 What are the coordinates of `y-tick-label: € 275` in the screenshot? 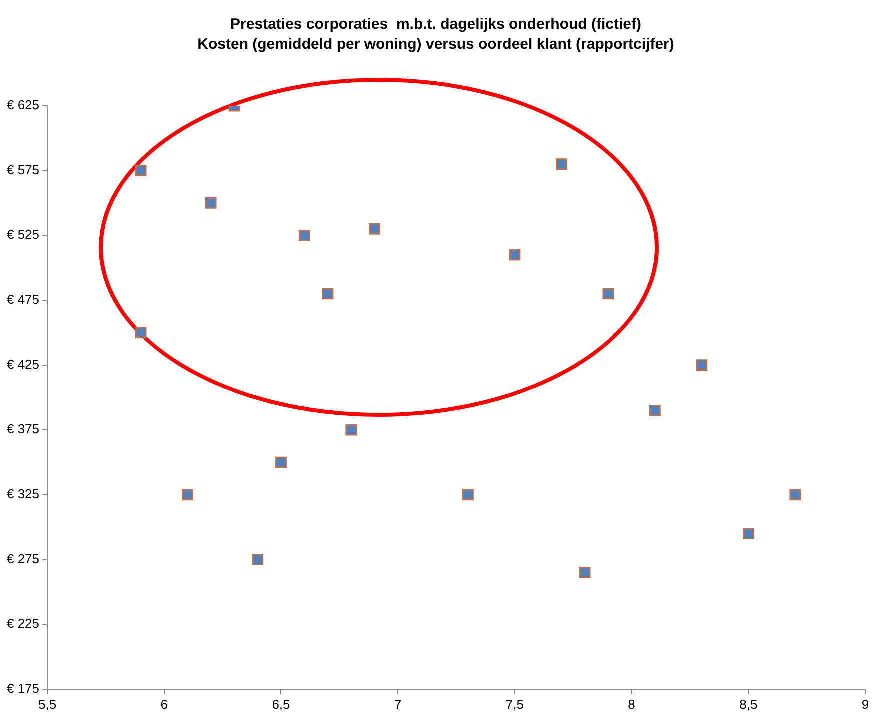 It's located at (23, 558).